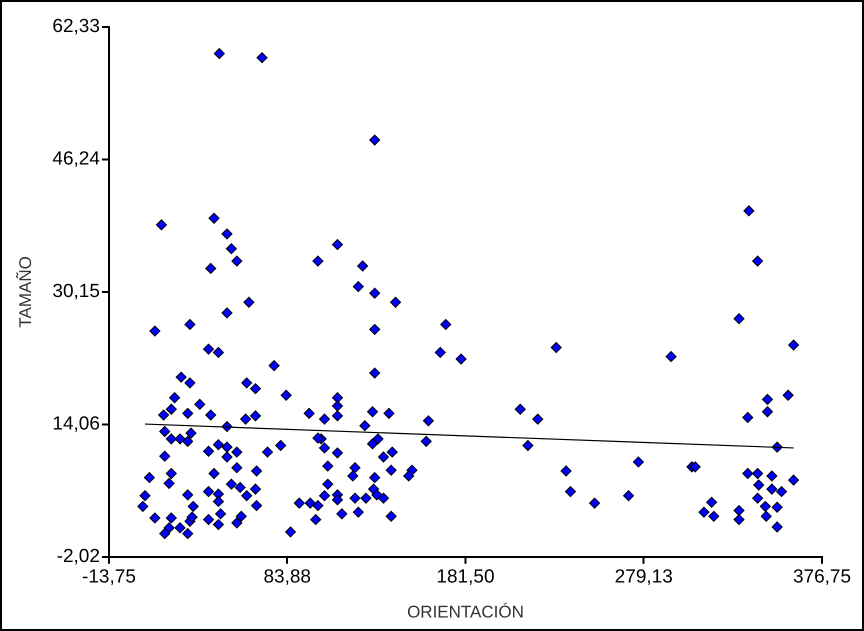  Describe the element at coordinates (25, 292) in the screenshot. I see `y-axis-title: TAMAÑO` at that location.